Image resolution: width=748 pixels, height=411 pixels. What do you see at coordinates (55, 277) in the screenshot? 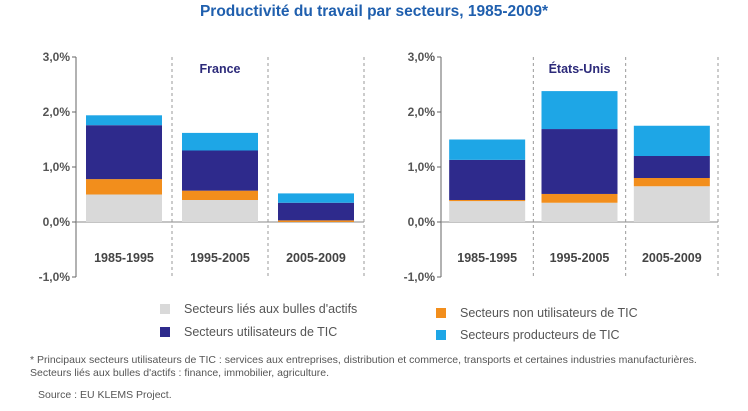
I see `y-tick-label-france: -1,0%` at bounding box center [55, 277].